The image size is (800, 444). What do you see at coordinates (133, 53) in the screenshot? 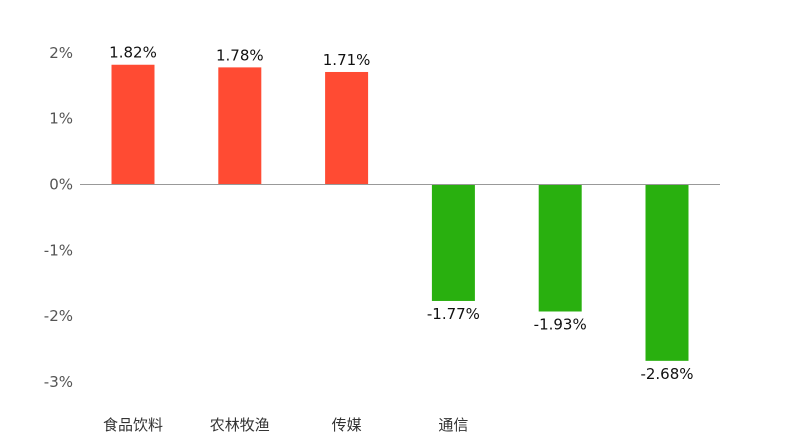
I see `bar-value-label: 1.82%` at bounding box center [133, 53].